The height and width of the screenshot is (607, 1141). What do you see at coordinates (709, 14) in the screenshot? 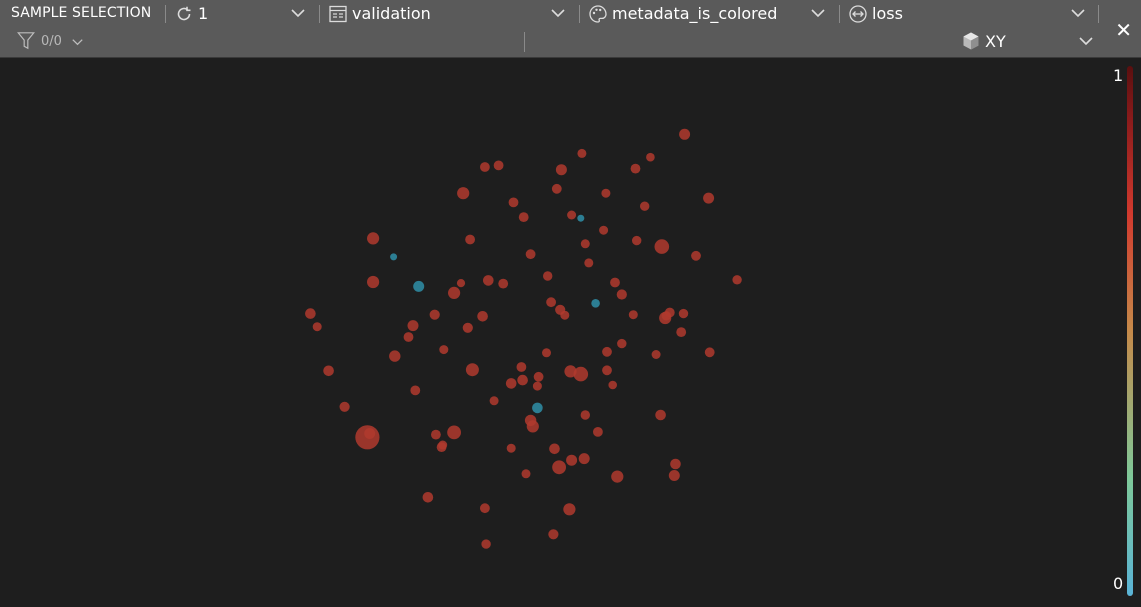
I see `color-by-dropdown: metadata_is_colored` at bounding box center [709, 14].